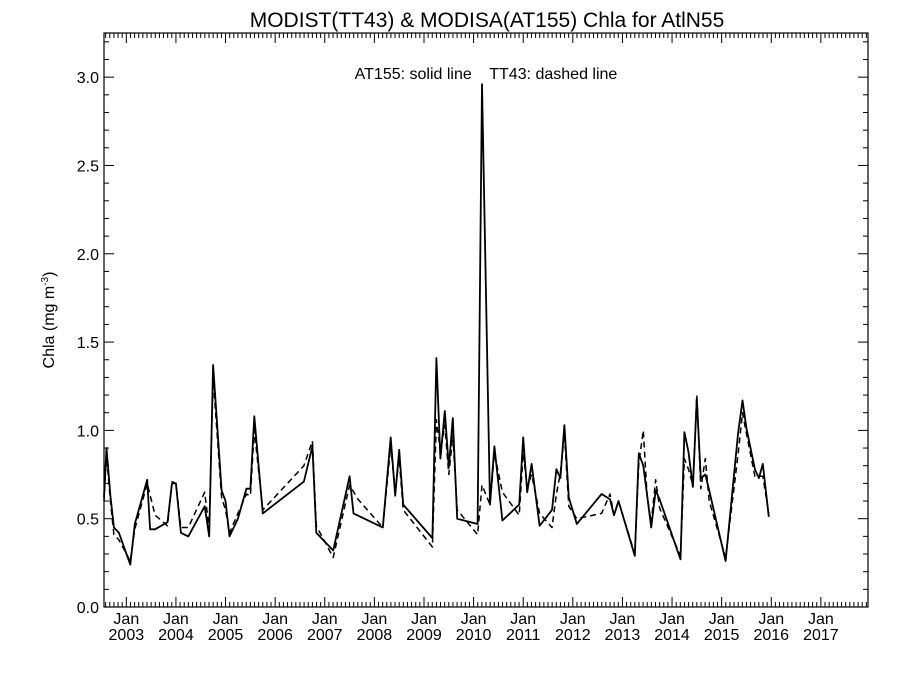  I want to click on x-tick-year-label: 2003, so click(127, 635).